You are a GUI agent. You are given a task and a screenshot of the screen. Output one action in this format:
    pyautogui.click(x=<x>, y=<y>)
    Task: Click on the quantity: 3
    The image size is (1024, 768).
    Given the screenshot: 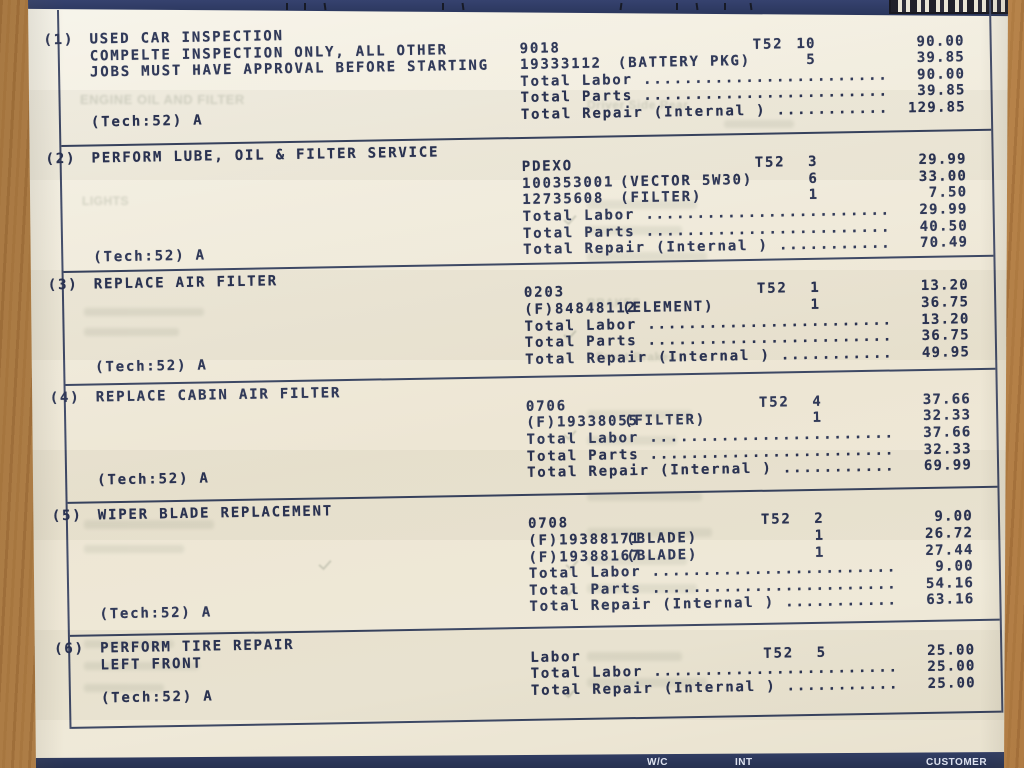 What is the action you would take?
    pyautogui.click(x=812, y=162)
    